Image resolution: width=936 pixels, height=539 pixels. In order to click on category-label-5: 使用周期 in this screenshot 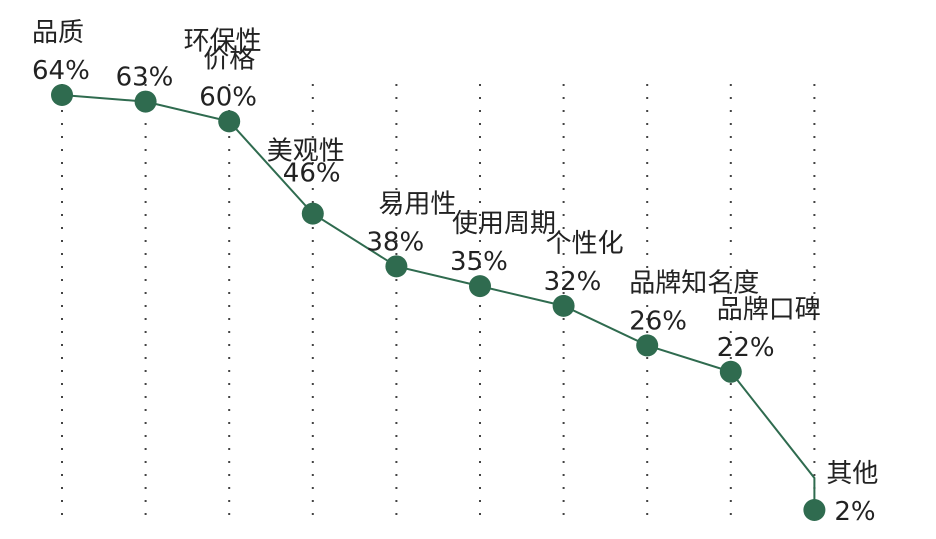, I will do `click(504, 224)`.